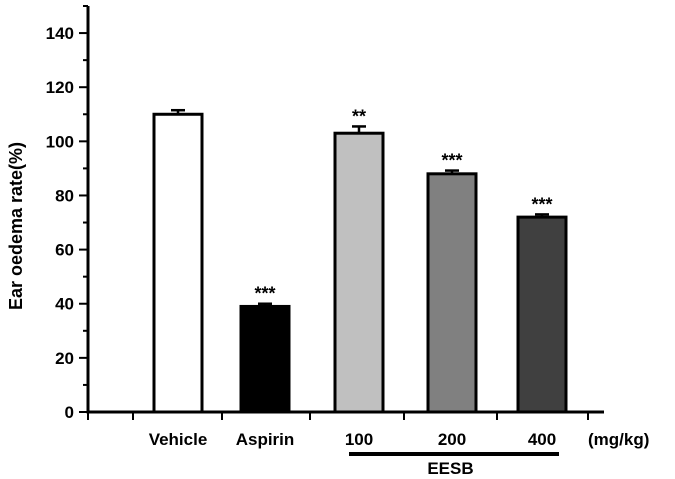  What do you see at coordinates (67, 213) in the screenshot?
I see `y-axis-ticks: 0 20 40 60 80 100 120 140` at bounding box center [67, 213].